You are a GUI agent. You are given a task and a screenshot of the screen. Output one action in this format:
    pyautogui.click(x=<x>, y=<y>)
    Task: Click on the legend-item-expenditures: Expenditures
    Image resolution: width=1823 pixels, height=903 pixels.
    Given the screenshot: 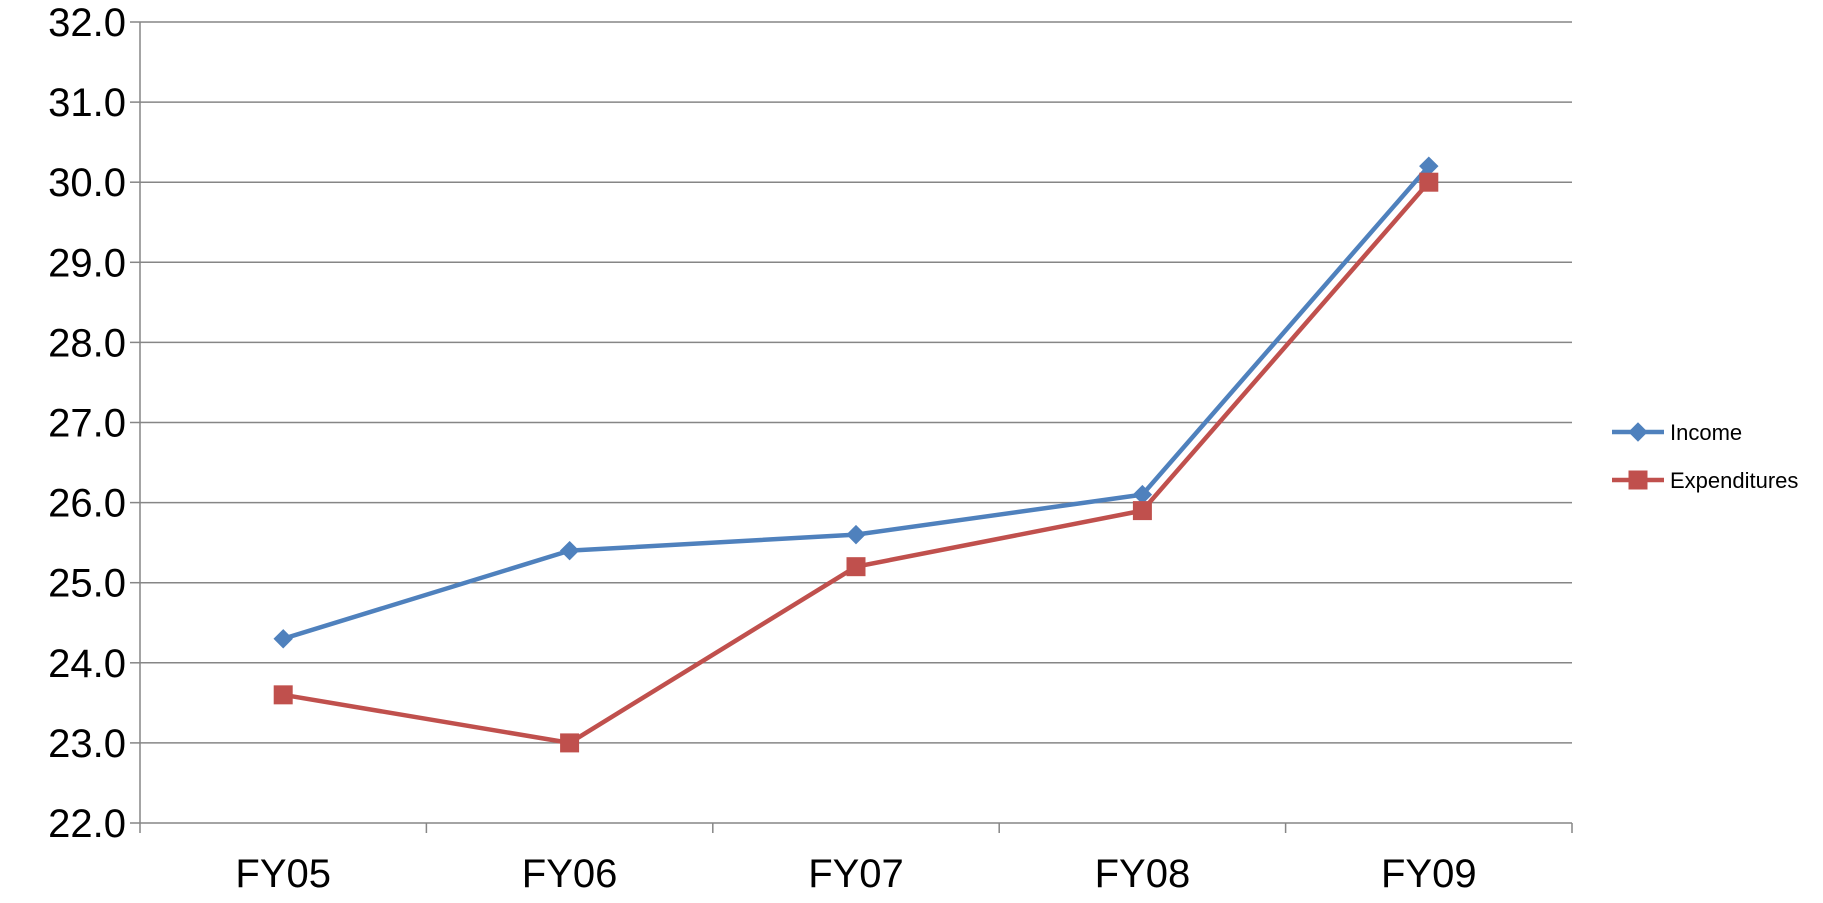 What is the action you would take?
    pyautogui.click(x=1705, y=480)
    